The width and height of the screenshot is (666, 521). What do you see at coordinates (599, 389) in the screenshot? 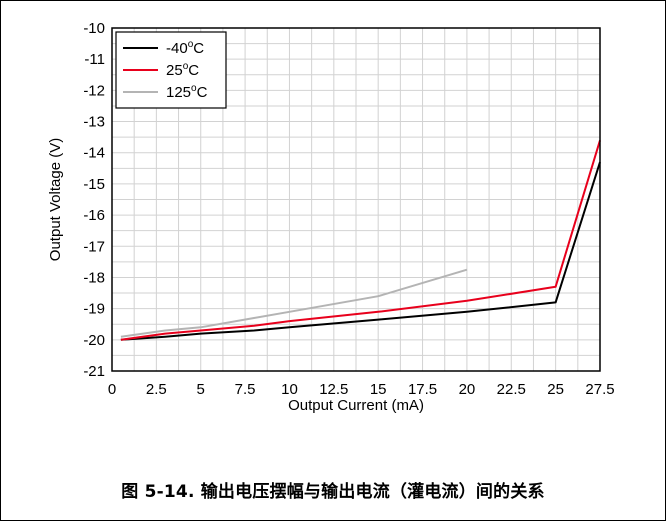
I see `x-tick-label: 27.5` at bounding box center [599, 389].